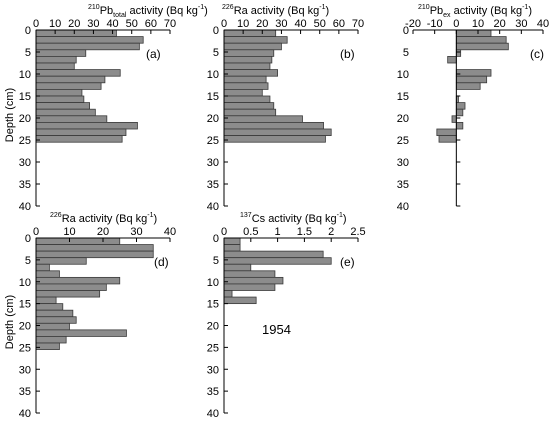 The image size is (550, 422). I want to click on y-tick-label-e-0: 0, so click(216, 239).